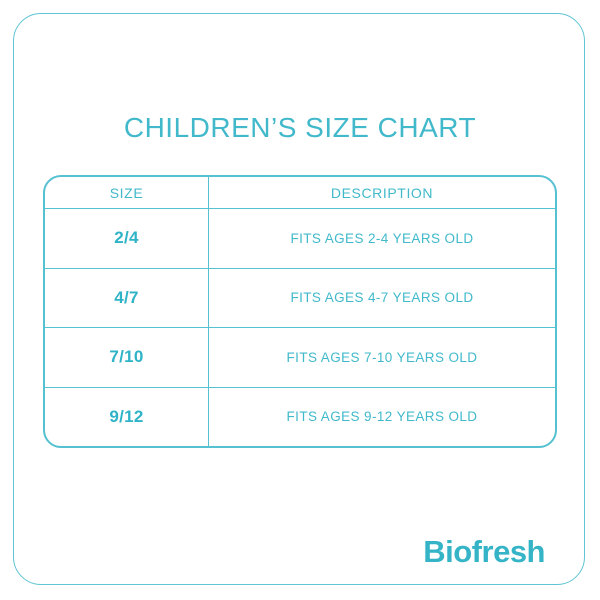 The height and width of the screenshot is (600, 600). I want to click on description-cell: FITS AGES 2-4 YEARS OLD, so click(382, 238).